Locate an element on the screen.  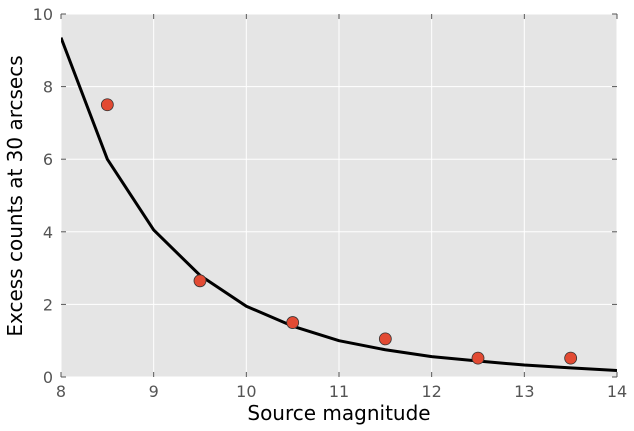
x-tick-label: 9 is located at coordinates (154, 391).